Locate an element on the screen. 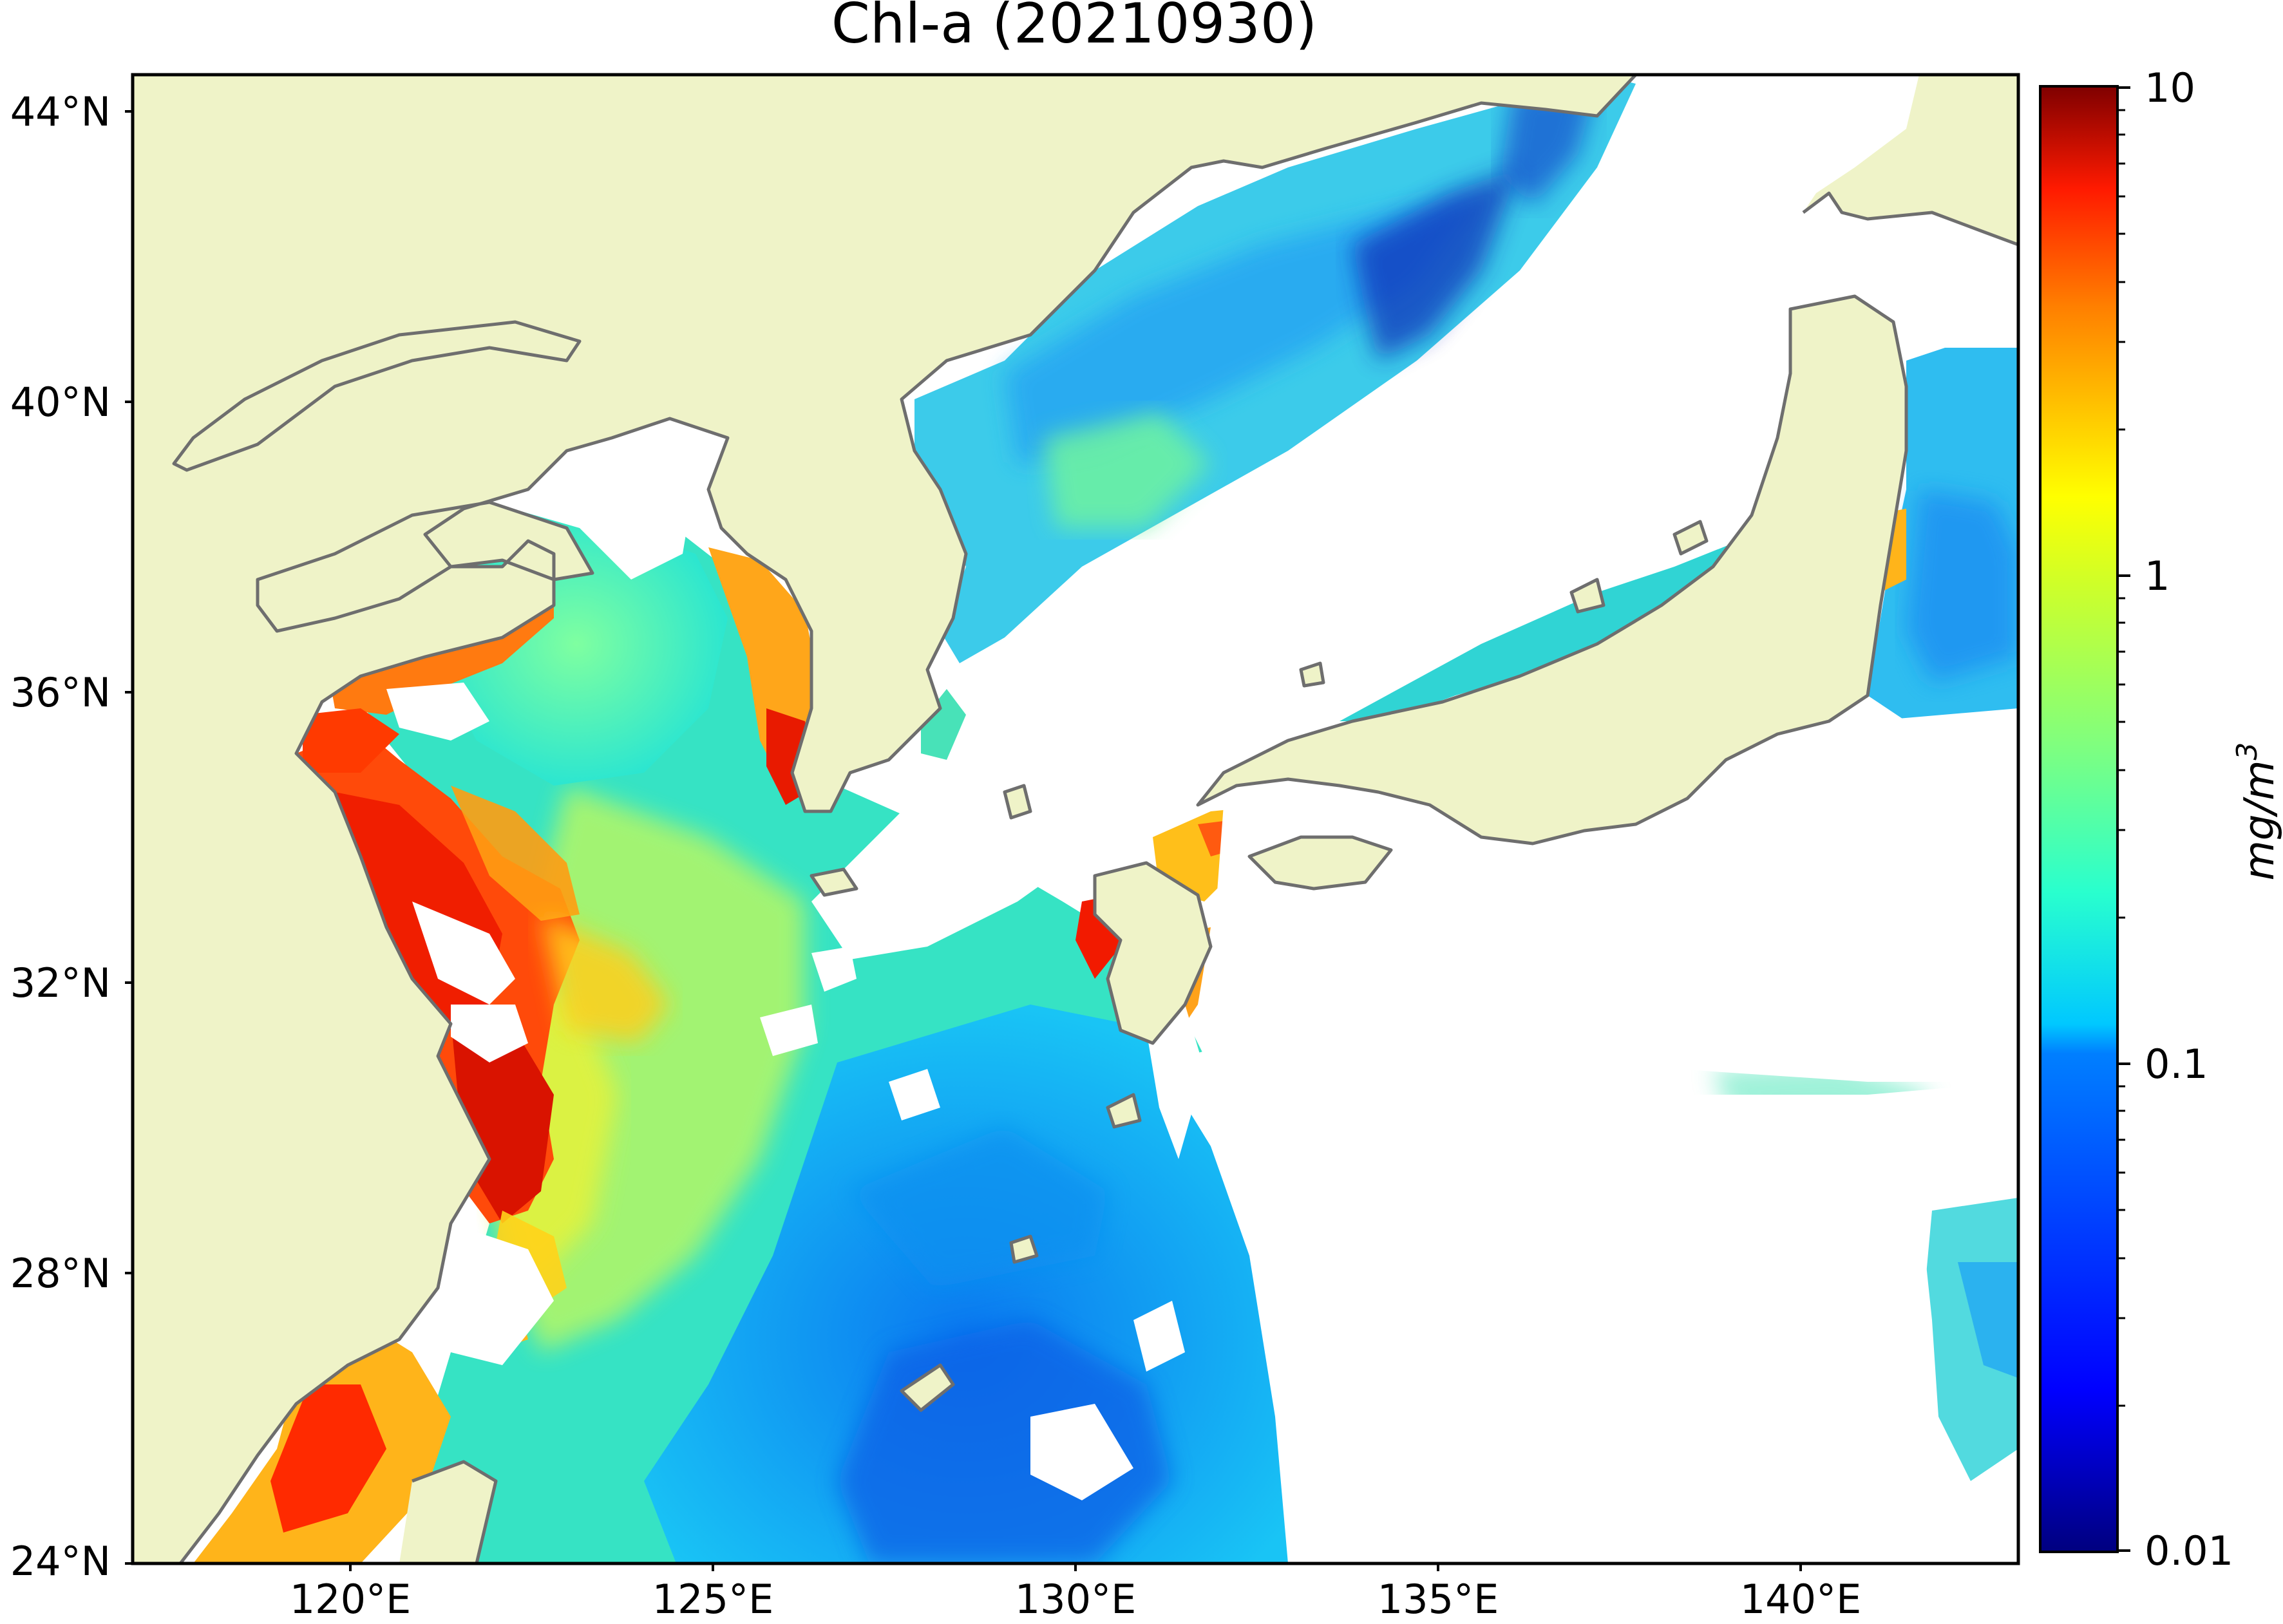  colorbar-unit: mg/m3 is located at coordinates (2257, 812).